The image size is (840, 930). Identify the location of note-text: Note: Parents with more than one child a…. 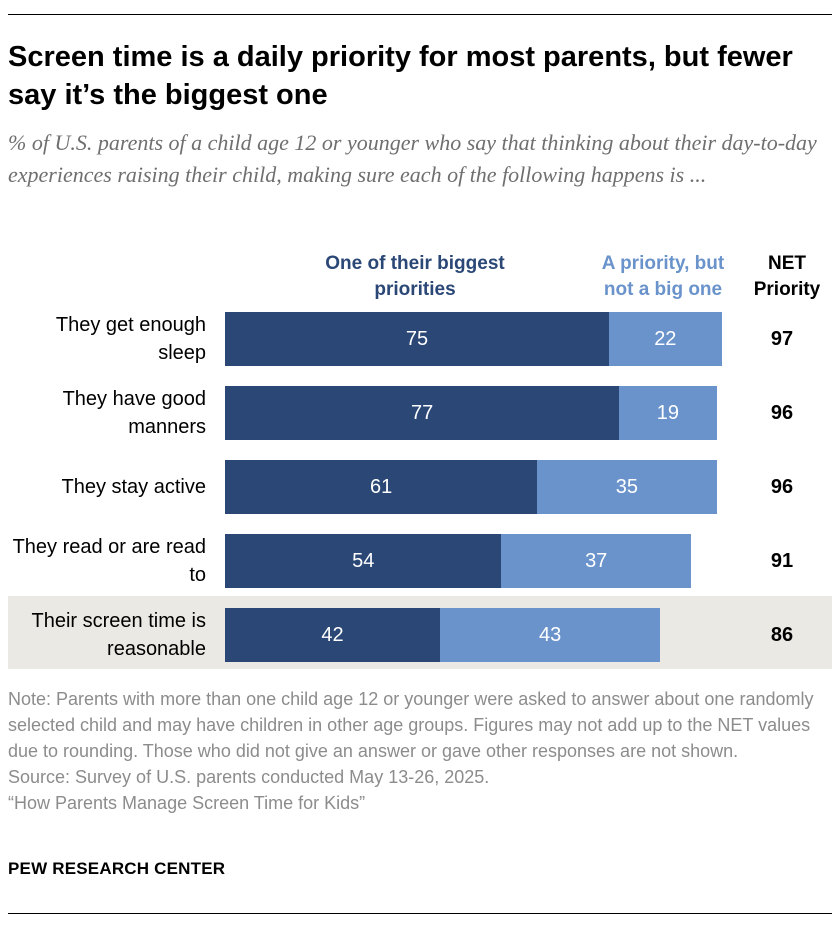
(411, 725).